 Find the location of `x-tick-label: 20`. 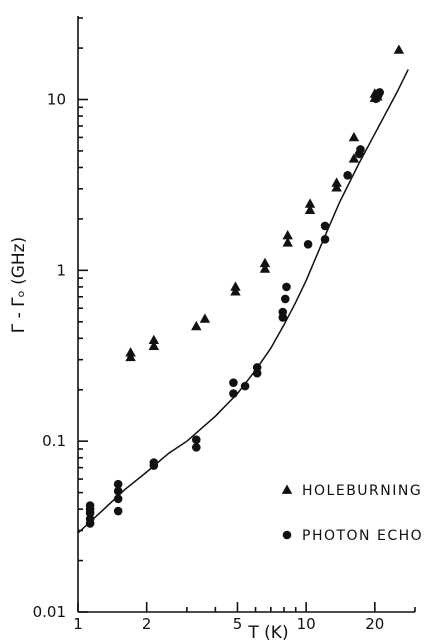

x-tick-label: 20 is located at coordinates (374, 624).